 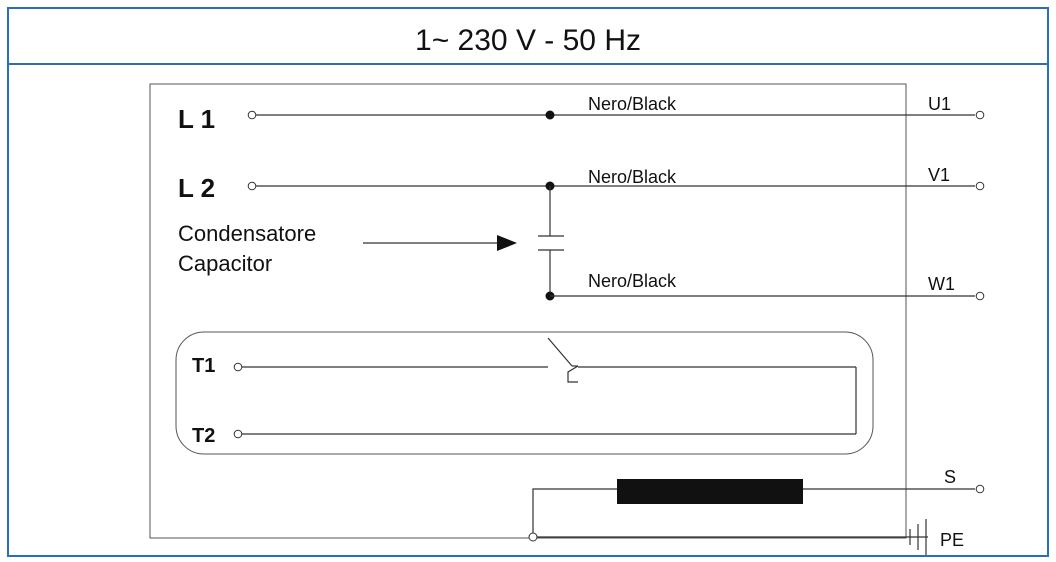 What do you see at coordinates (560, 352) in the screenshot?
I see `thermal-switch-blade` at bounding box center [560, 352].